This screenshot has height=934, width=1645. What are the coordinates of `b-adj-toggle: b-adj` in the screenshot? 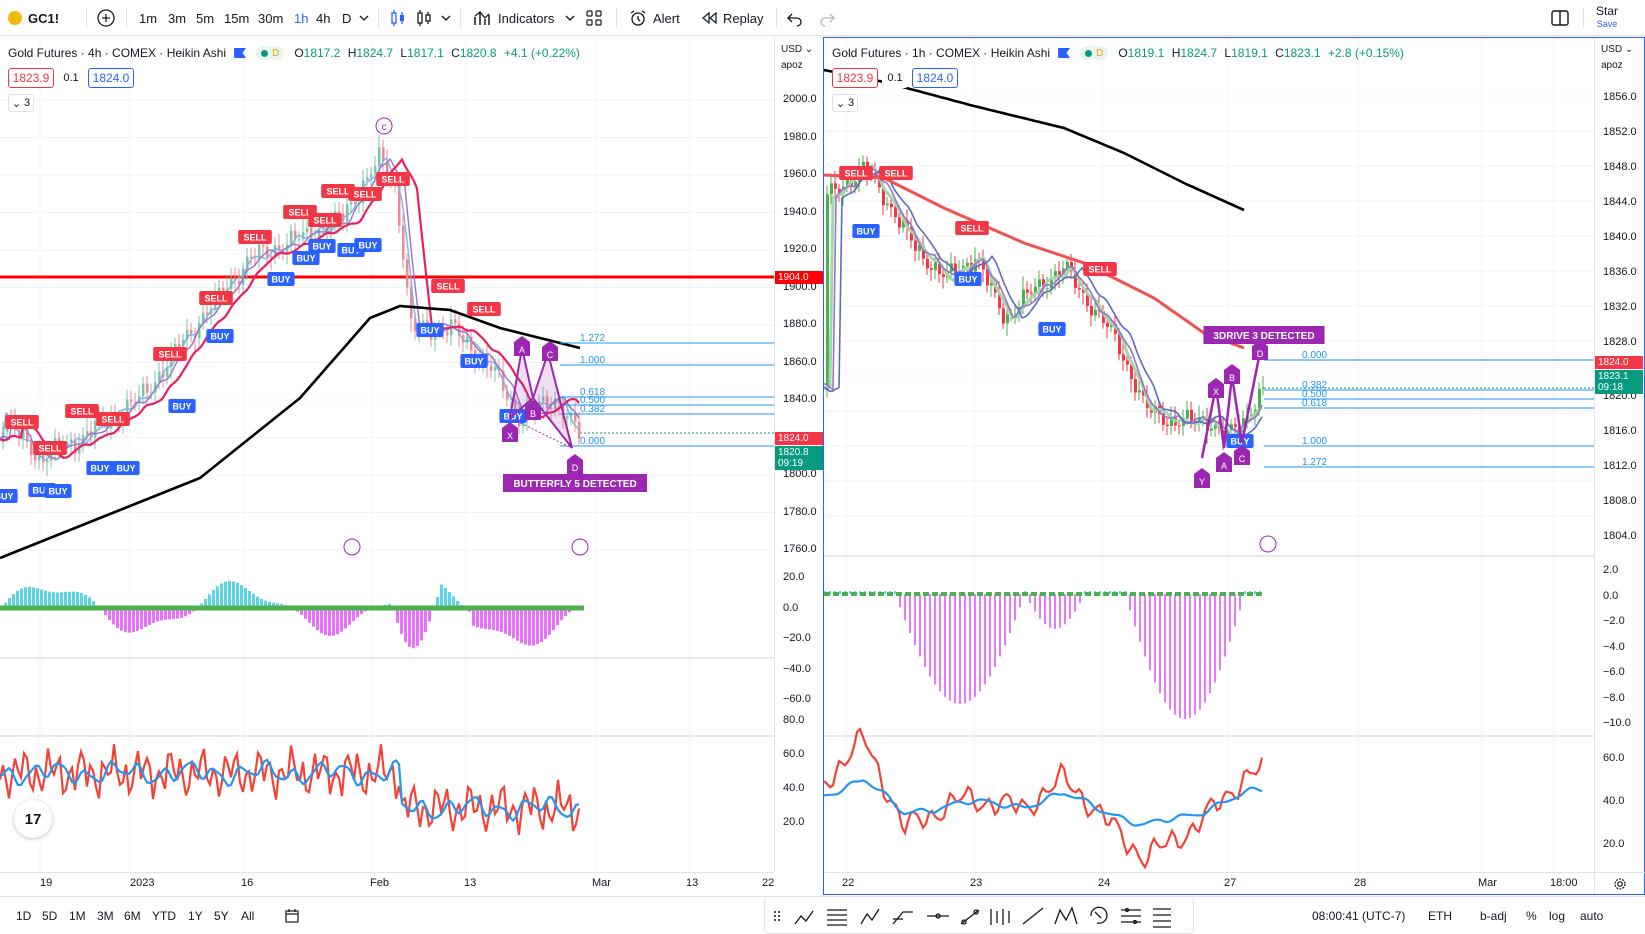 It's located at (1493, 916).